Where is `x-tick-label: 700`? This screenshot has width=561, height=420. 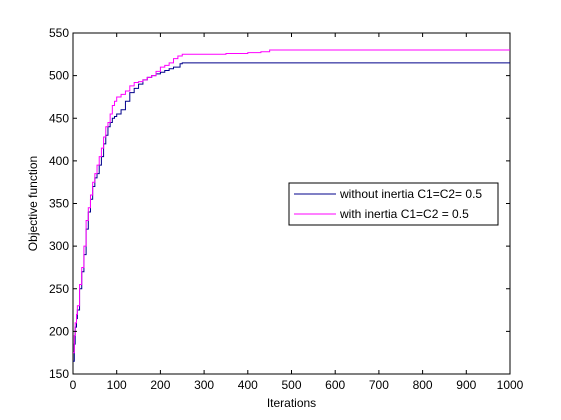 x-tick-label: 700 is located at coordinates (379, 385).